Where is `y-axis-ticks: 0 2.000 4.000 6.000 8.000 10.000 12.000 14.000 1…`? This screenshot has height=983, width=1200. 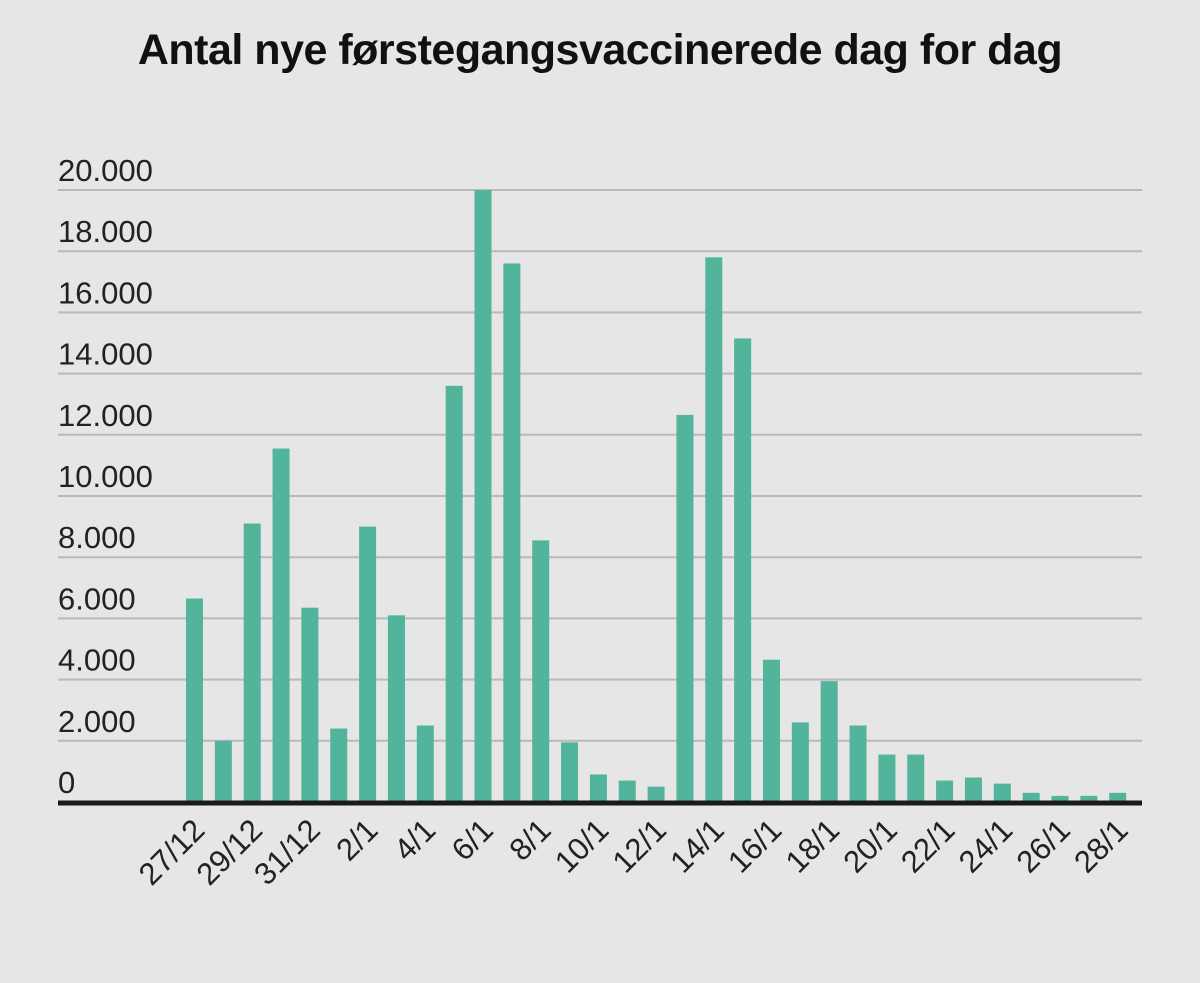
y-axis-ticks: 0 2.000 4.000 6.000 8.000 10.000 12.000 14.000 1… is located at coordinates (105, 476).